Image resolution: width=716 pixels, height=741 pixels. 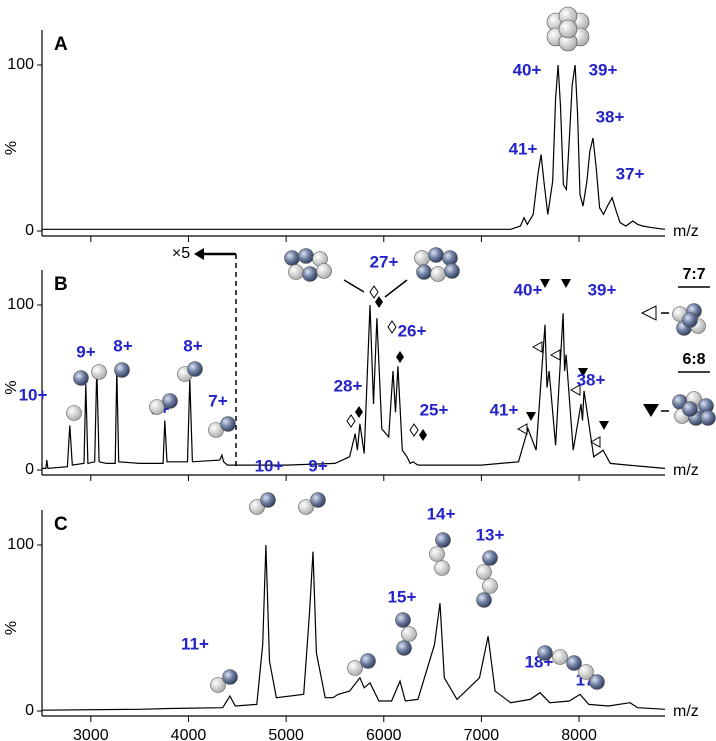 What do you see at coordinates (579, 734) in the screenshot?
I see `x-tick-label: 8000` at bounding box center [579, 734].